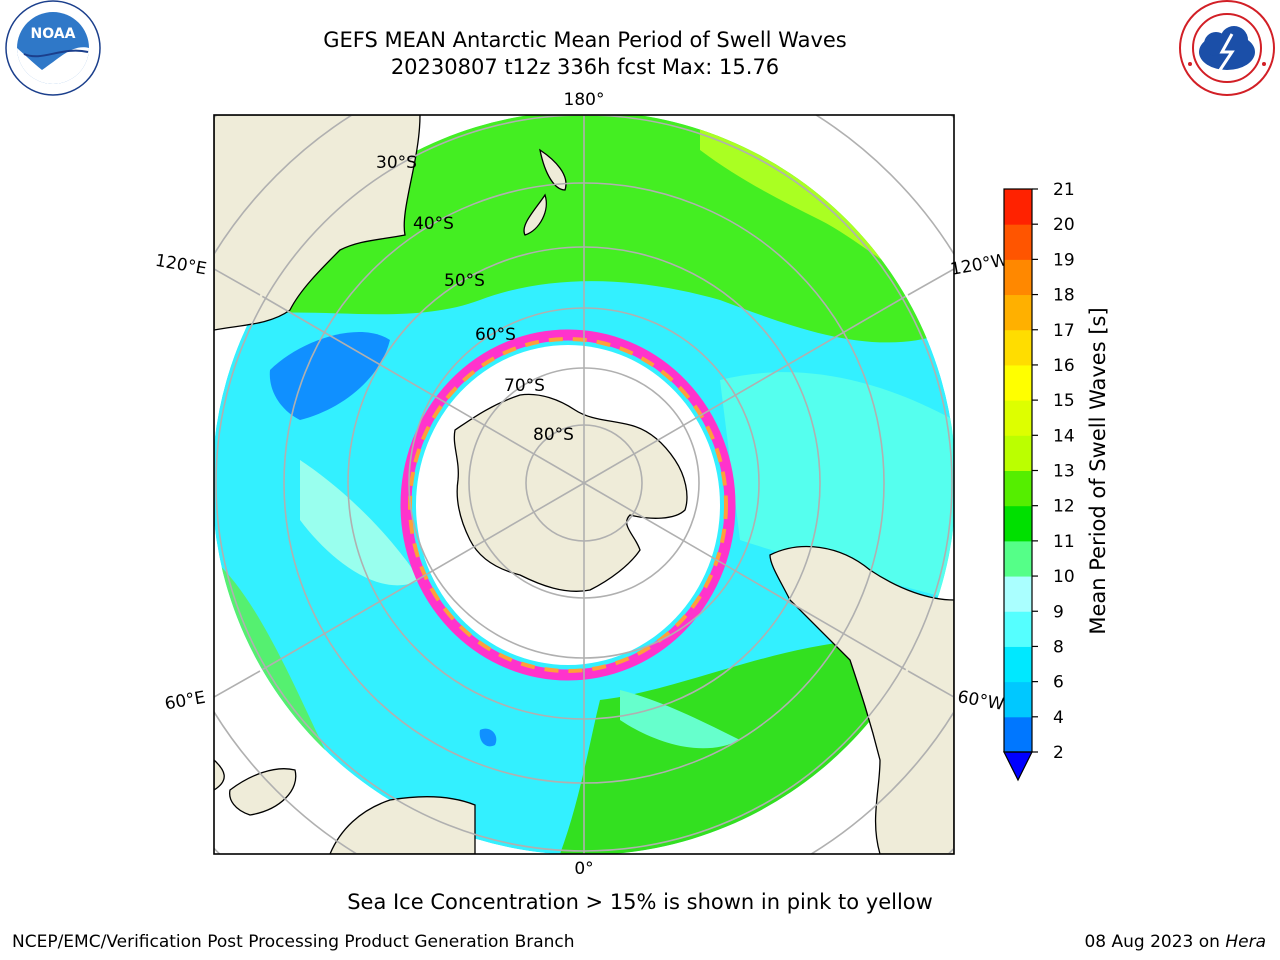 Image resolution: width=1280 pixels, height=960 pixels. What do you see at coordinates (495, 335) in the screenshot?
I see `lat-label-60s: 60°S` at bounding box center [495, 335].